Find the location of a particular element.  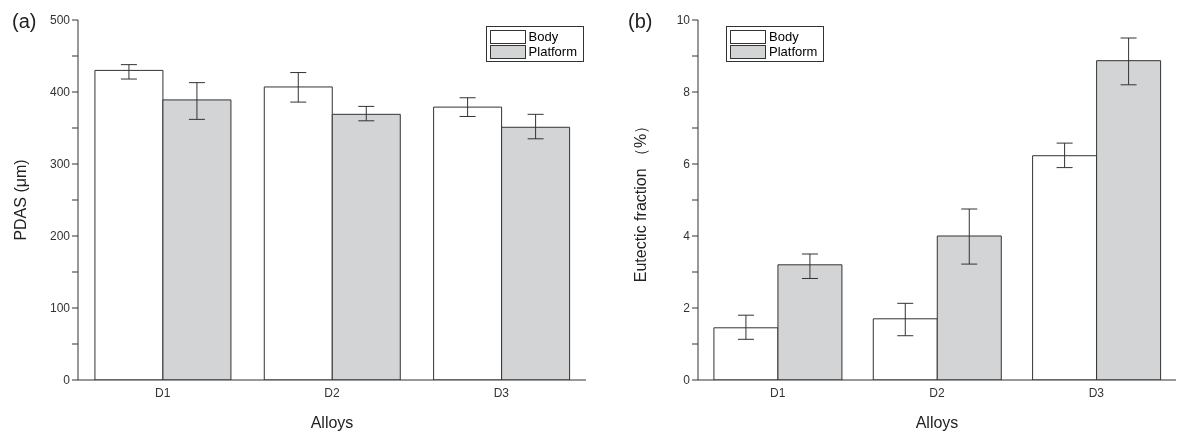

y-tick-label: 10 is located at coordinates (683, 20).